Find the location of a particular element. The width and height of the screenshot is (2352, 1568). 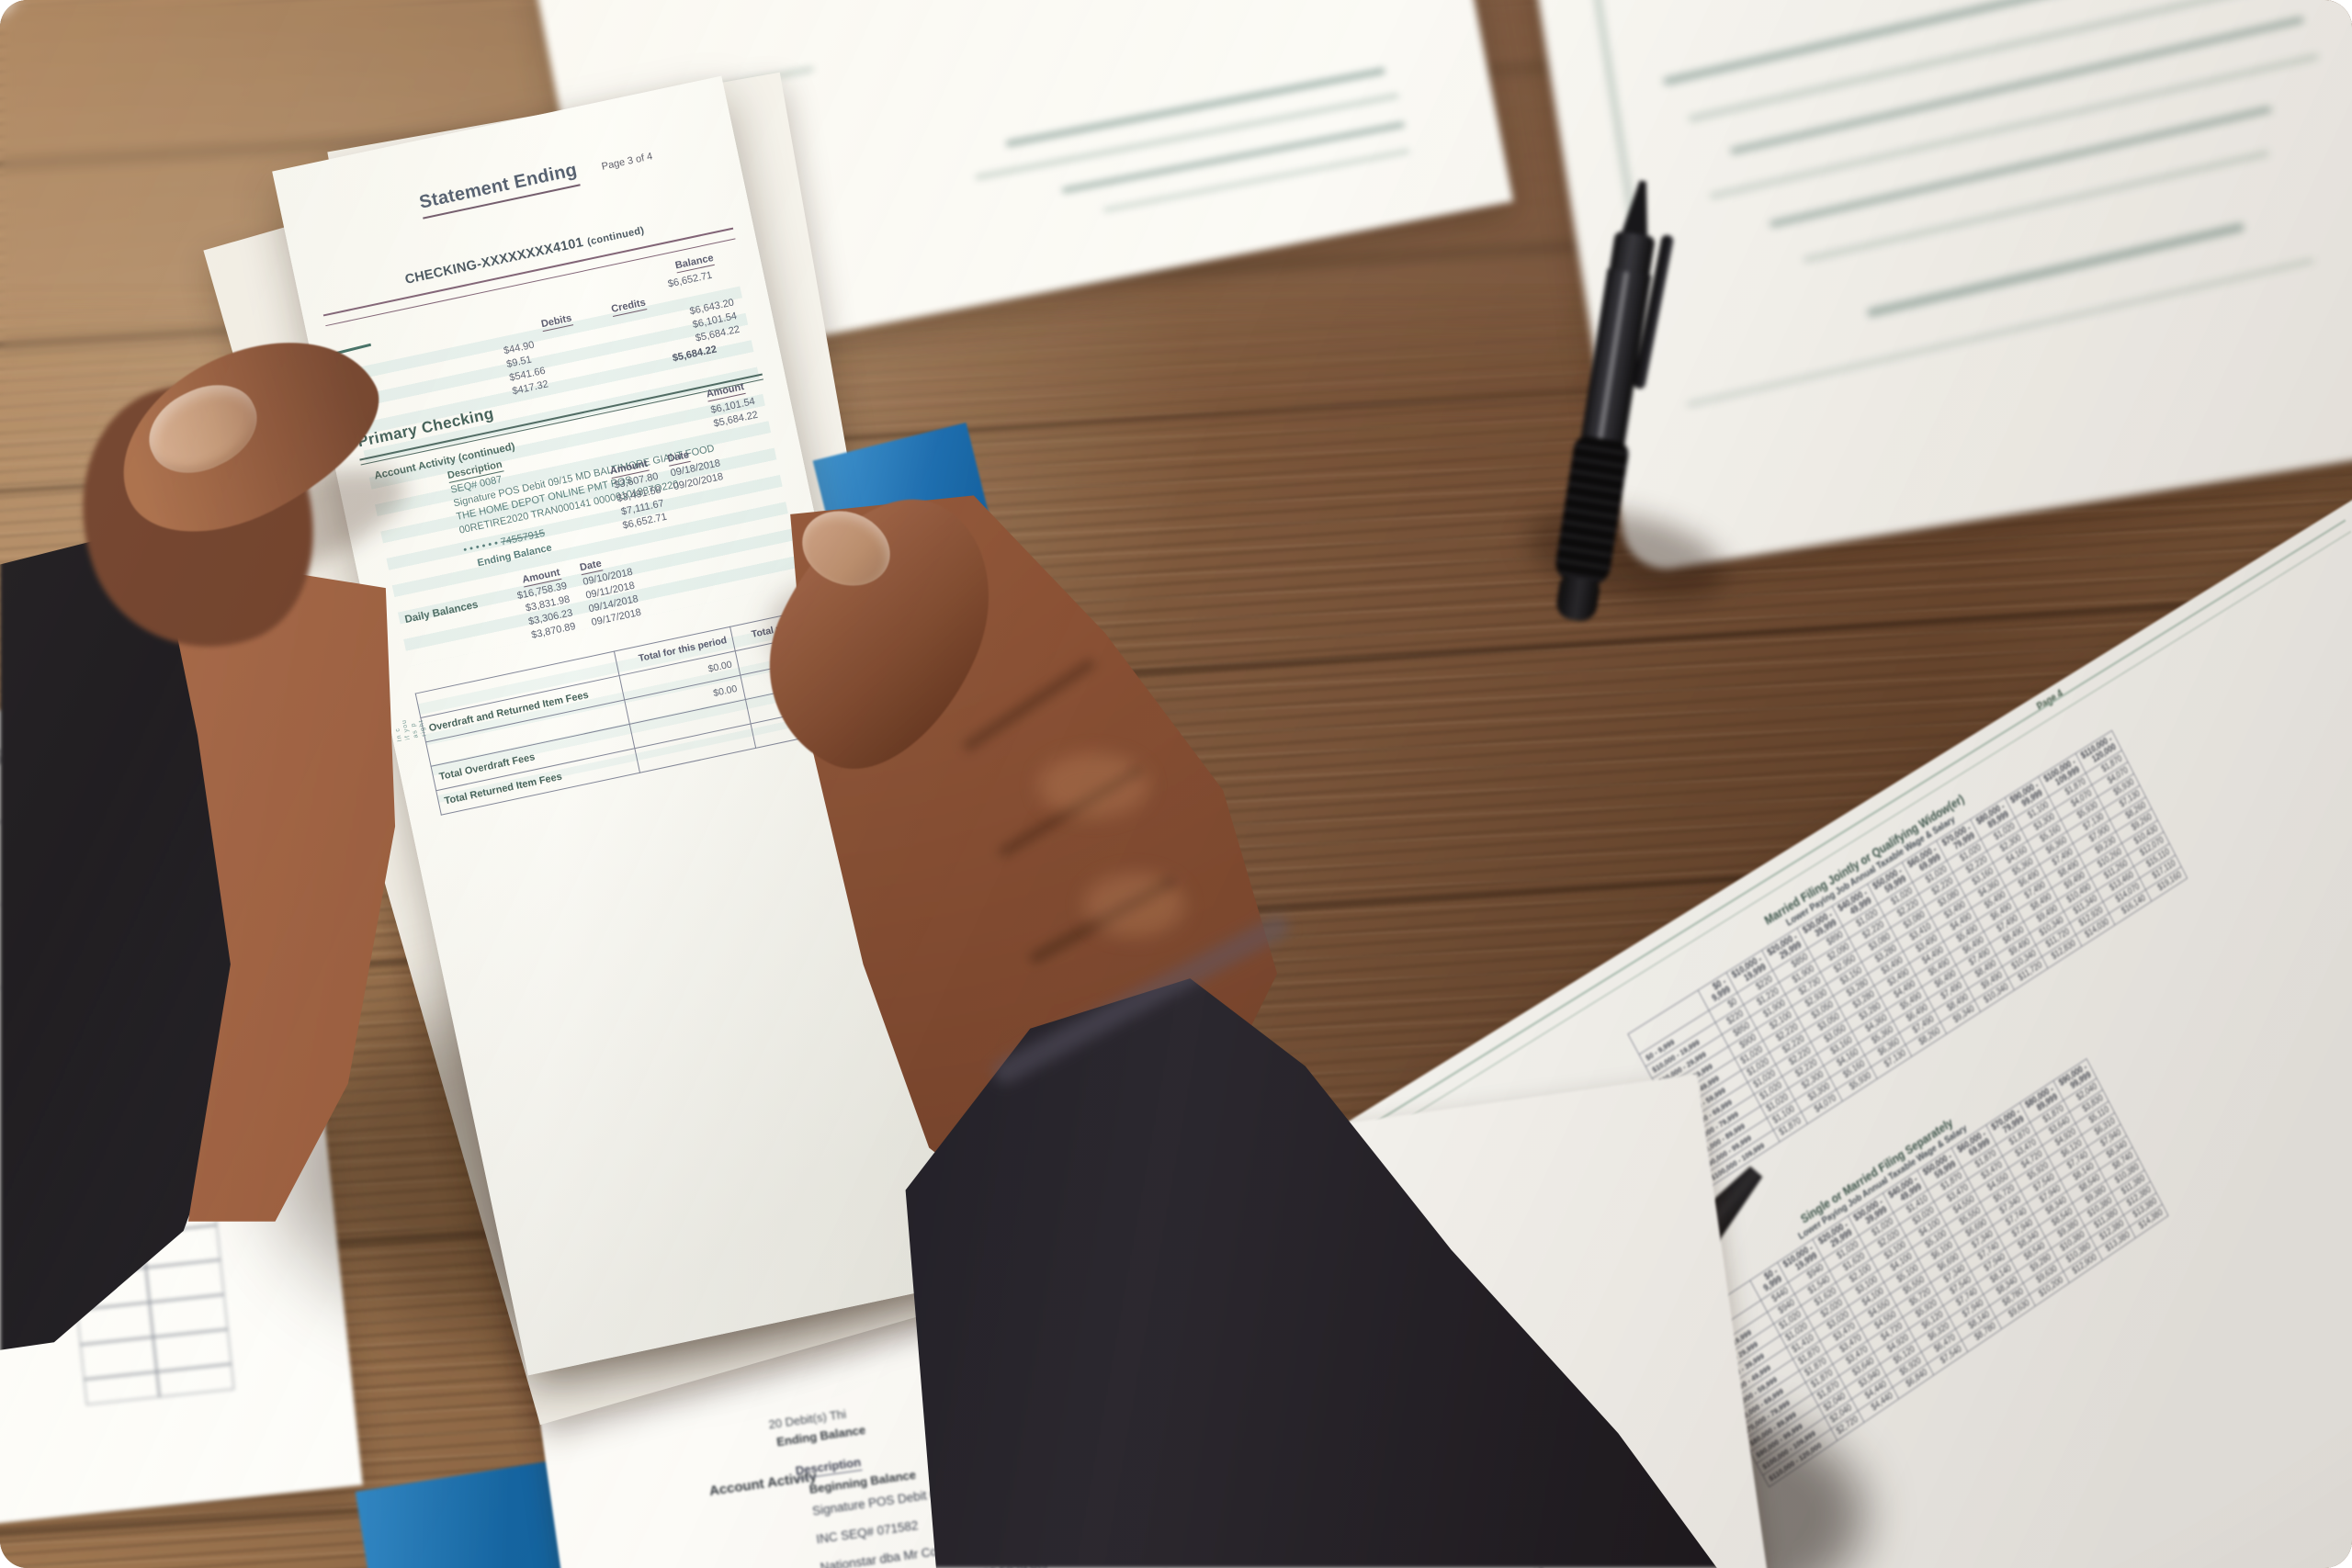

balance-sheet-title: Balance Sheet is located at coordinates (25, 759).